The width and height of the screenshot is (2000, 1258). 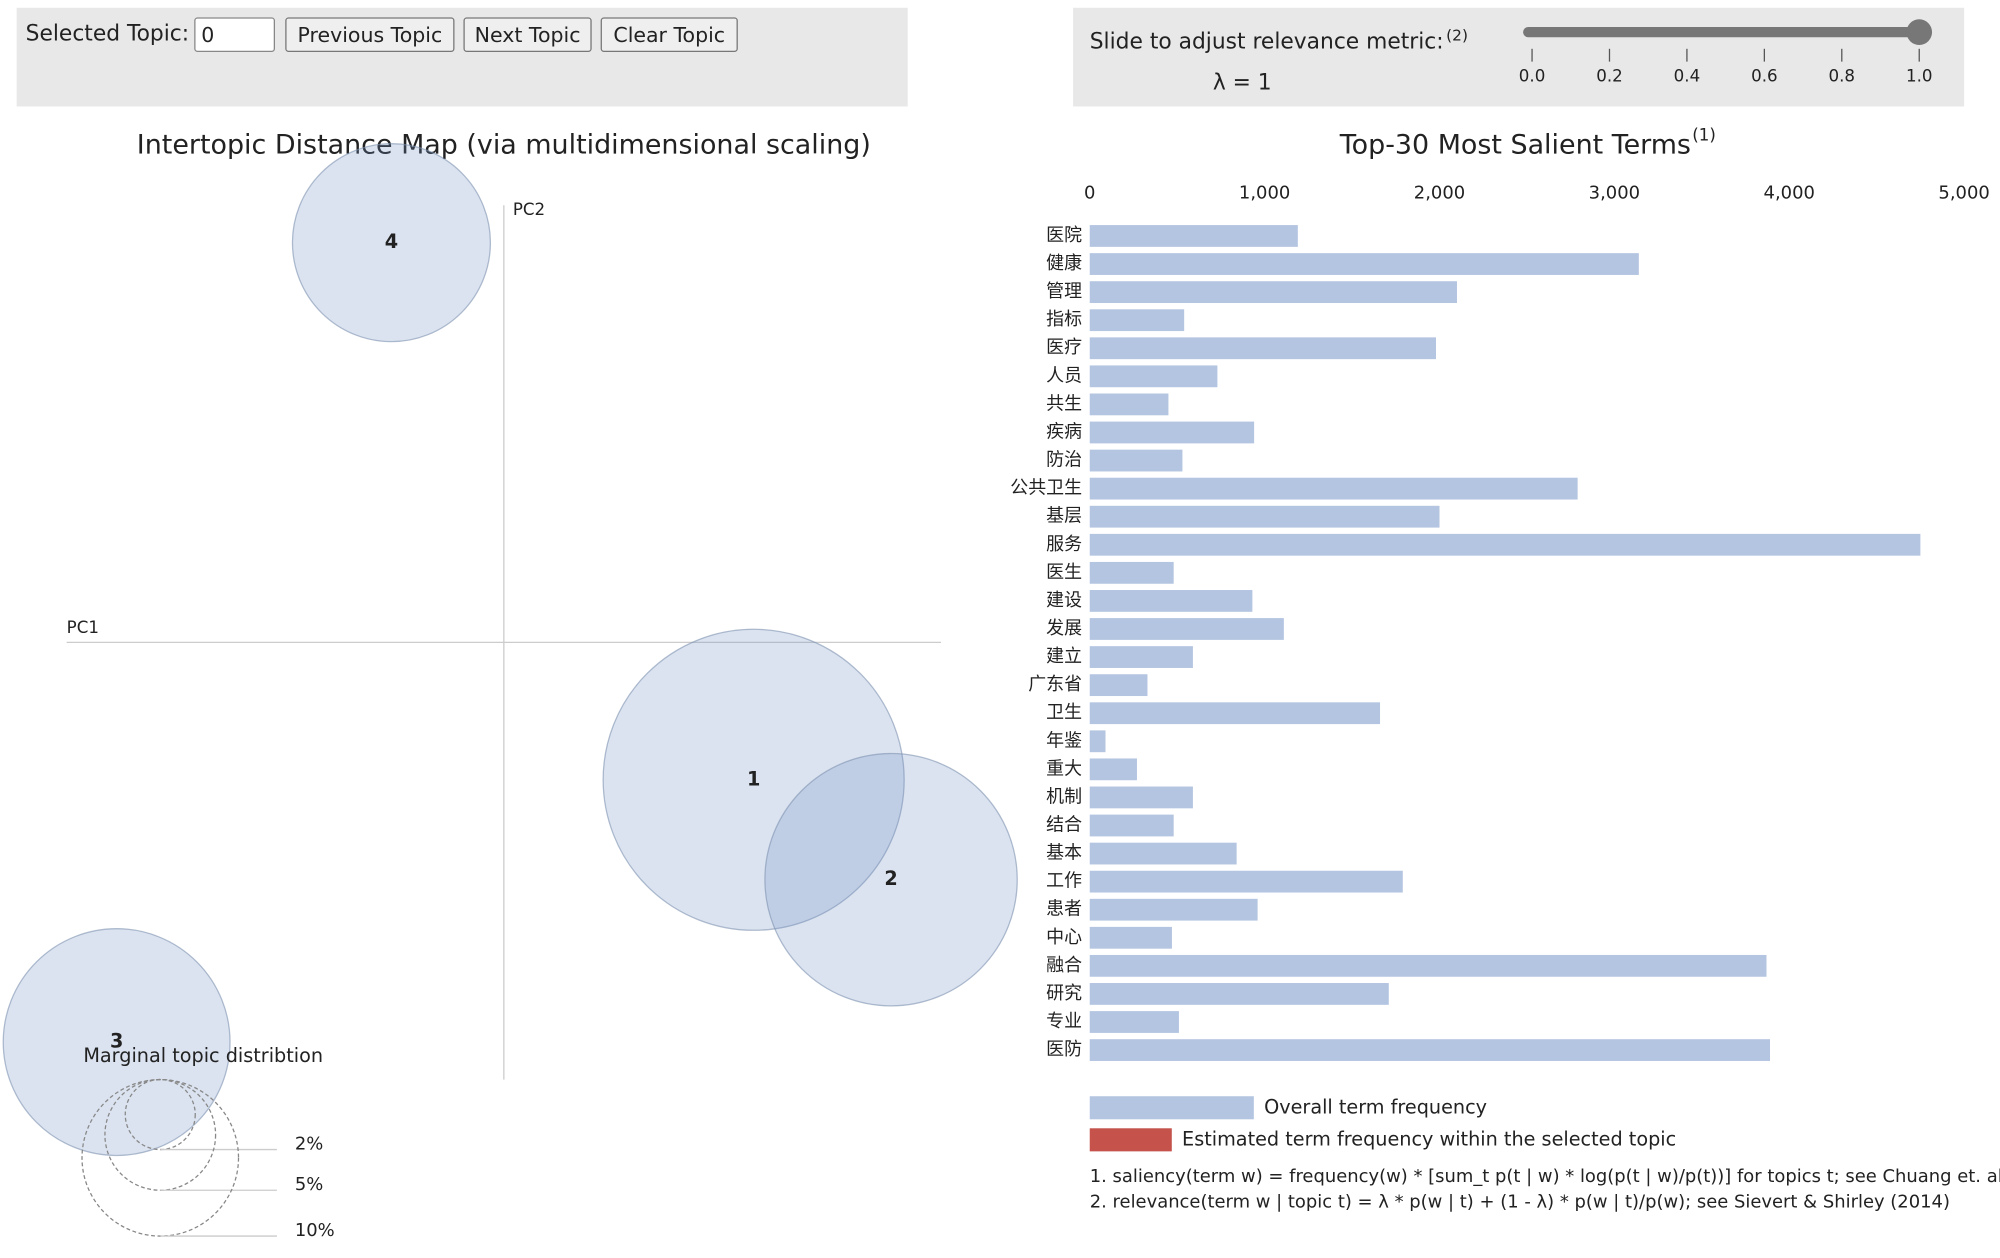 I want to click on term-label: 专业, so click(x=1064, y=1021).